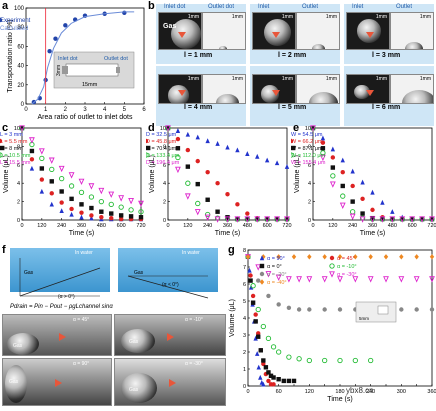  Describe the element at coordinates (105, 110) in the screenshot. I see `x-tick-label: 4` at that location.